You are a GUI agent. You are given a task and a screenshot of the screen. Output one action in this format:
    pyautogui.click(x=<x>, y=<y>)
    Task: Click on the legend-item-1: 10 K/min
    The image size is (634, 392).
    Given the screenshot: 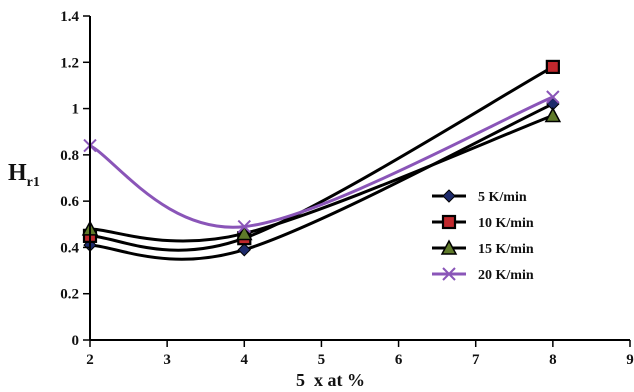 What is the action you would take?
    pyautogui.click(x=483, y=222)
    